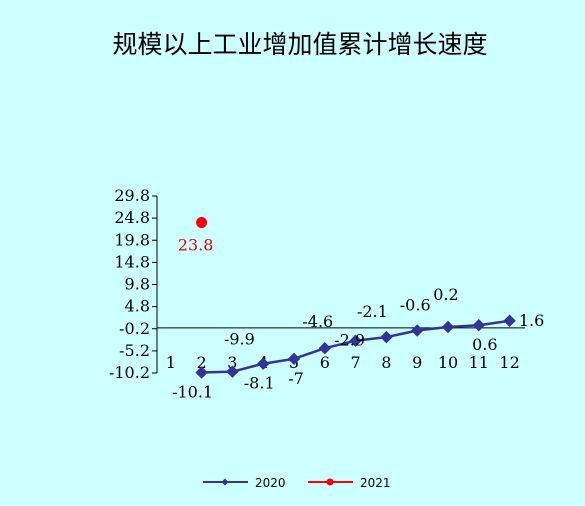  Describe the element at coordinates (132, 239) in the screenshot. I see `y-tick-label: 19.8` at that location.